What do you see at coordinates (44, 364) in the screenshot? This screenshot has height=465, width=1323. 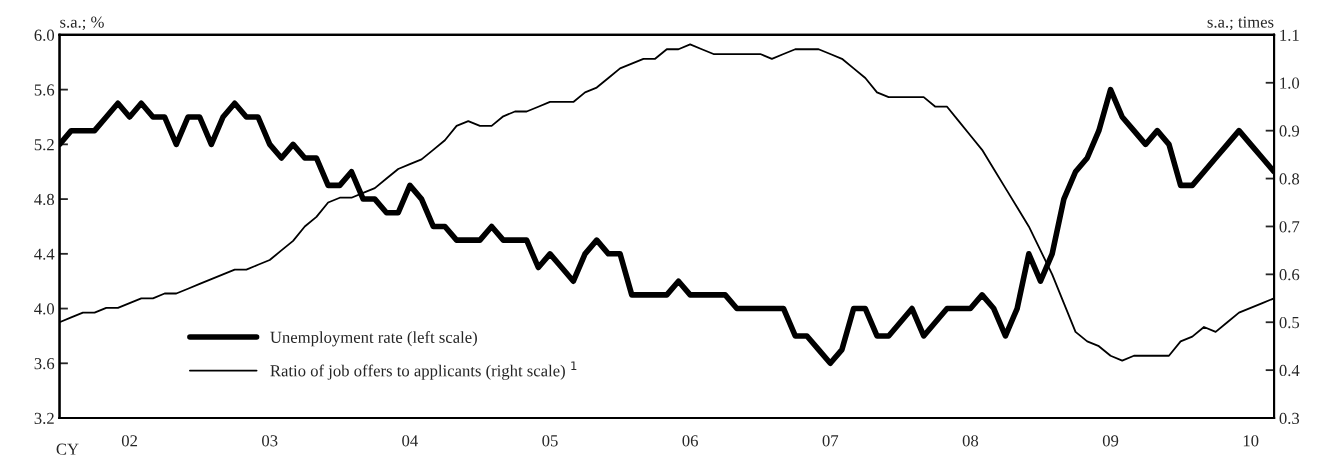 I see `y-tick-label: 3.6` at bounding box center [44, 364].